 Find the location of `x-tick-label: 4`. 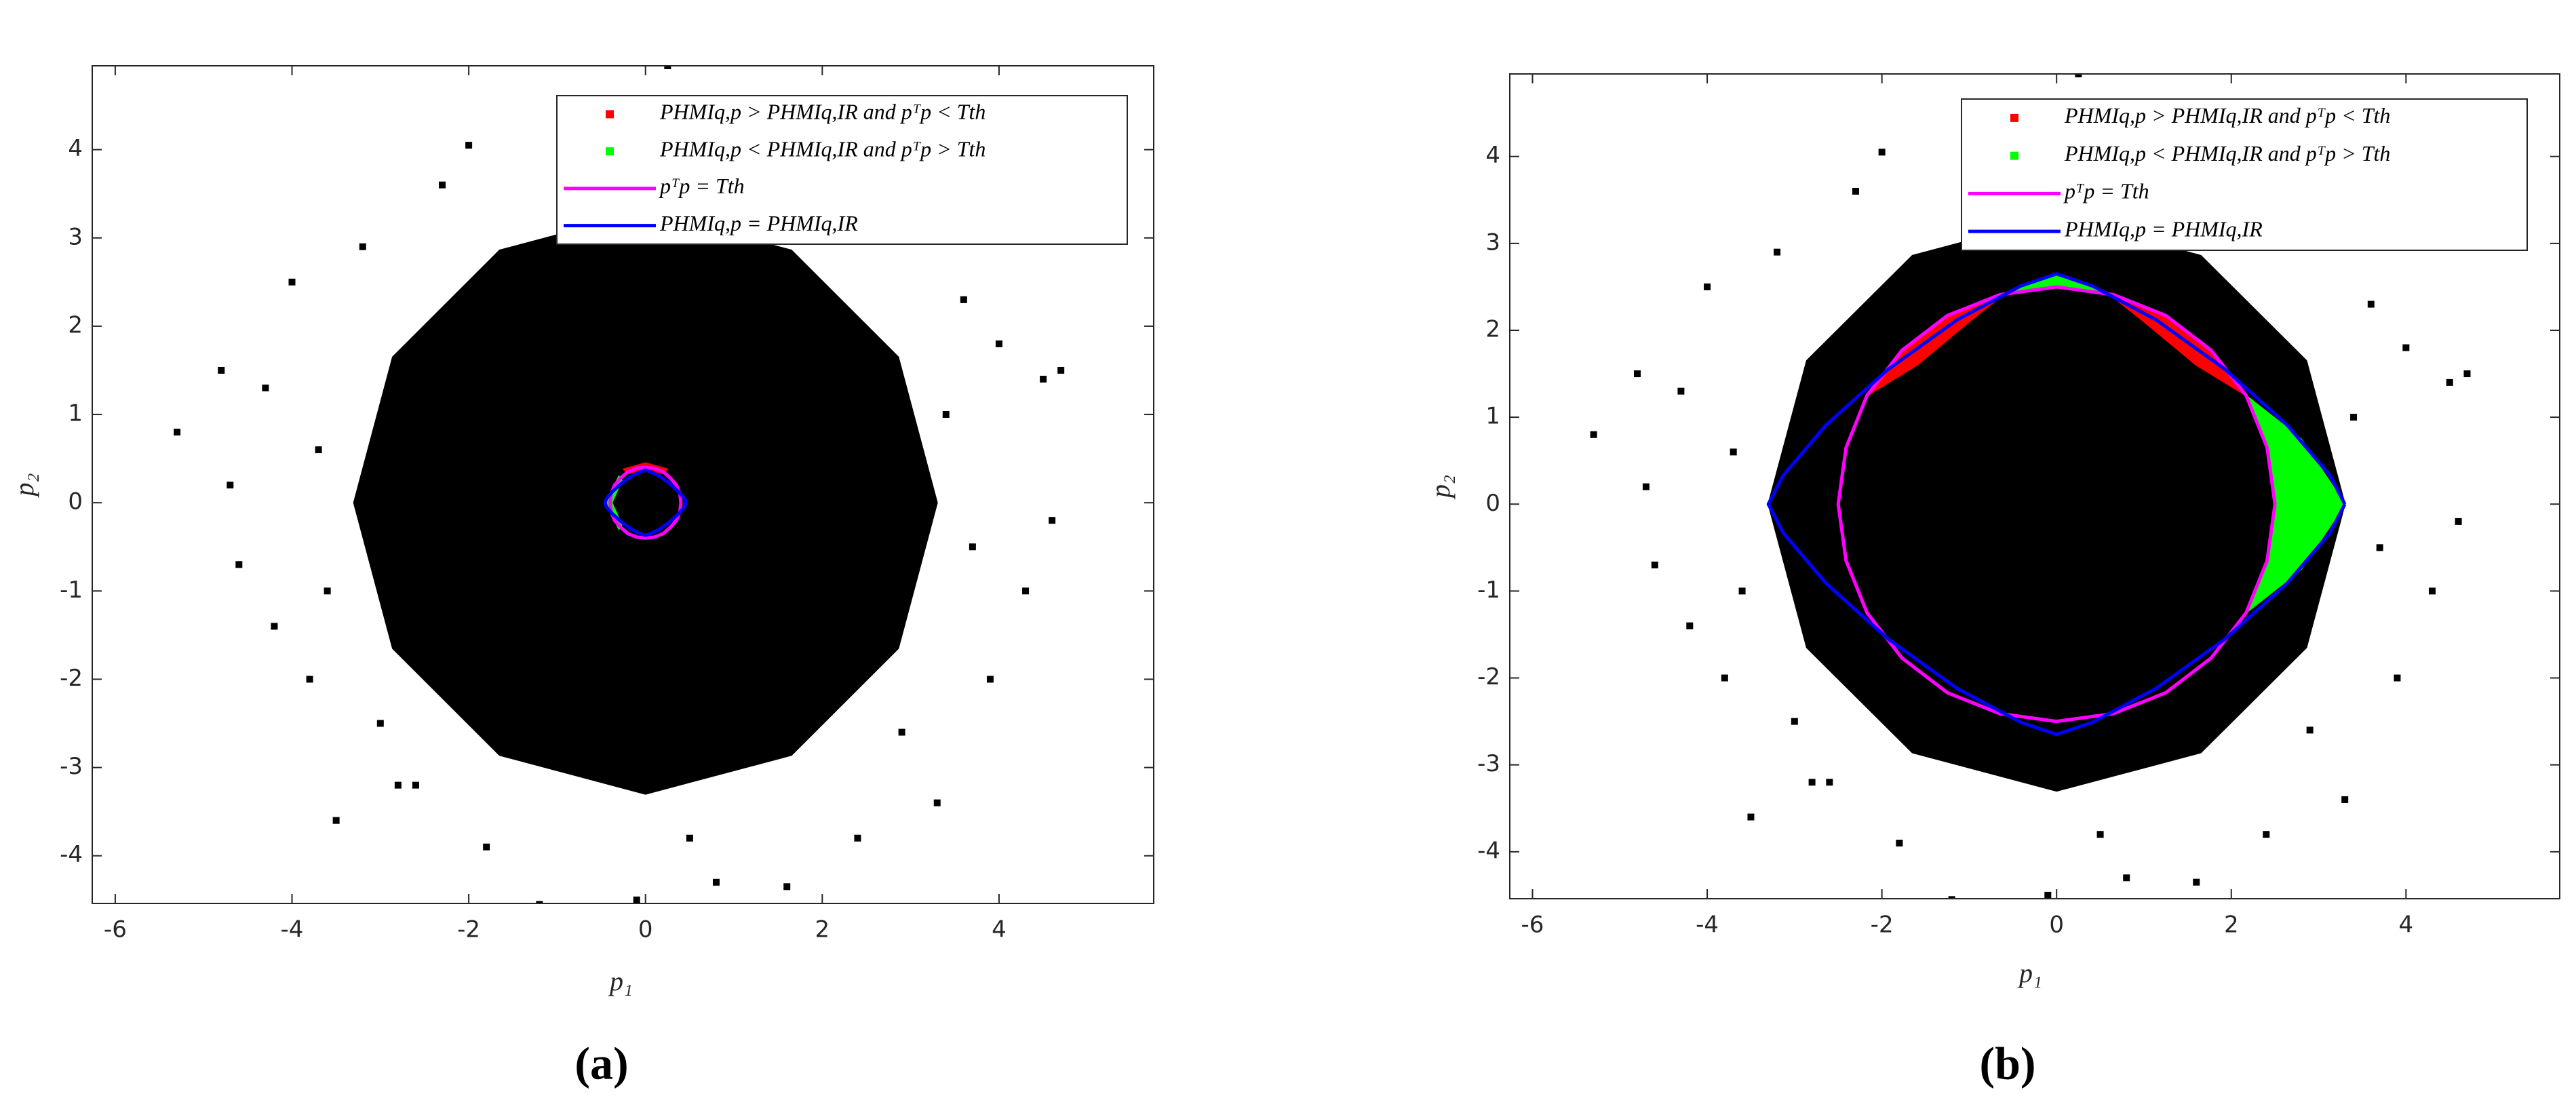

x-tick-label: 4 is located at coordinates (2406, 926).